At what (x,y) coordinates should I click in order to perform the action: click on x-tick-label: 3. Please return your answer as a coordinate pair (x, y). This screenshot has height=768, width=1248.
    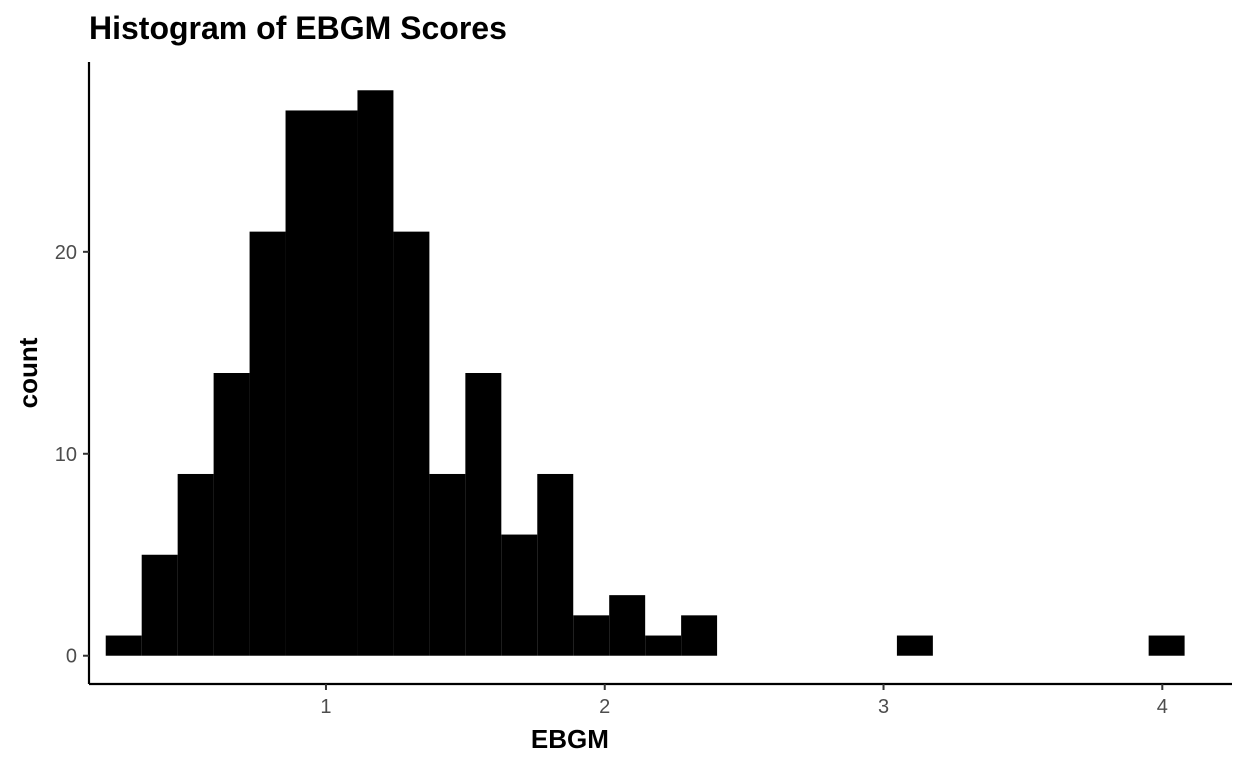
    Looking at the image, I should click on (883, 707).